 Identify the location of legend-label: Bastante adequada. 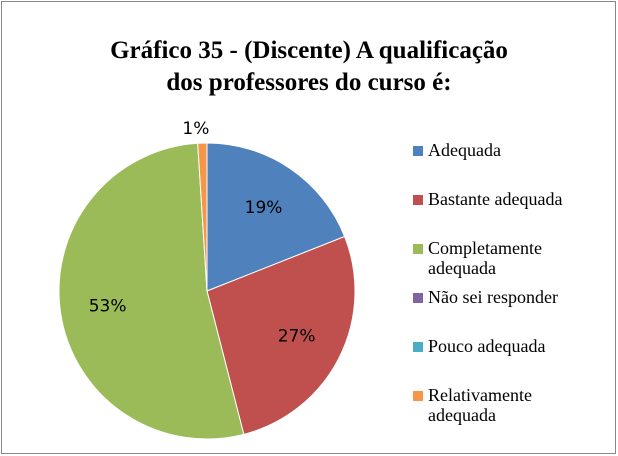
(495, 199).